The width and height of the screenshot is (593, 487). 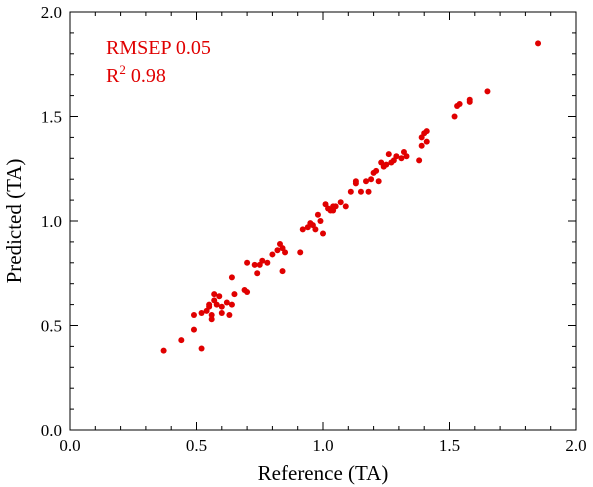 I want to click on y-axis-title: Predicted (TA), so click(x=14, y=221).